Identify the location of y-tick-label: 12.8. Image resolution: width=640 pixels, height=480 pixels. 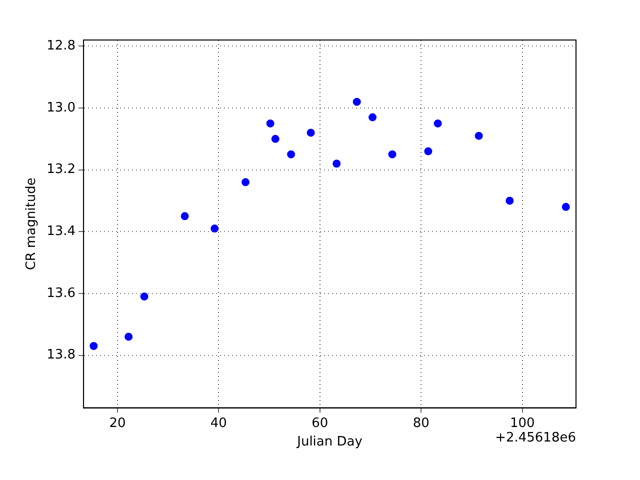
(61, 46).